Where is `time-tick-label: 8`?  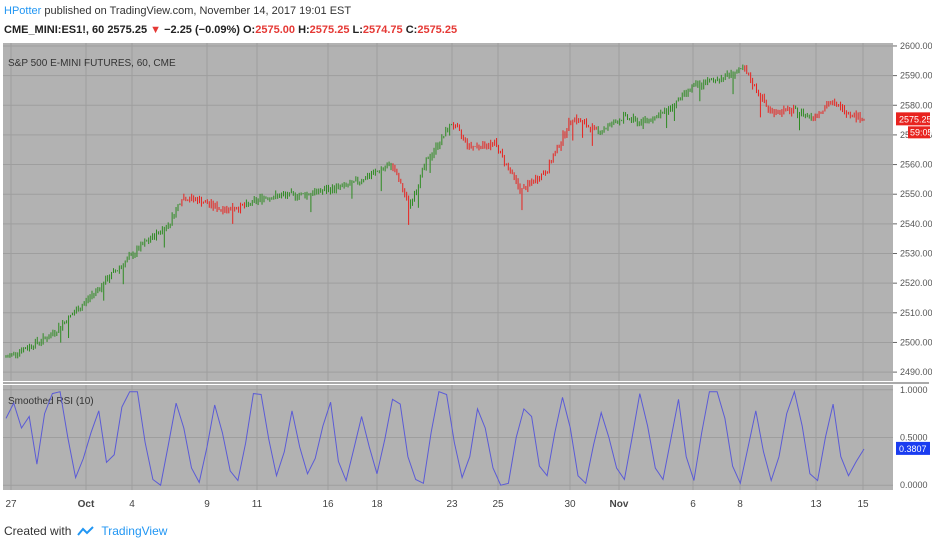
time-tick-label: 8 is located at coordinates (740, 504).